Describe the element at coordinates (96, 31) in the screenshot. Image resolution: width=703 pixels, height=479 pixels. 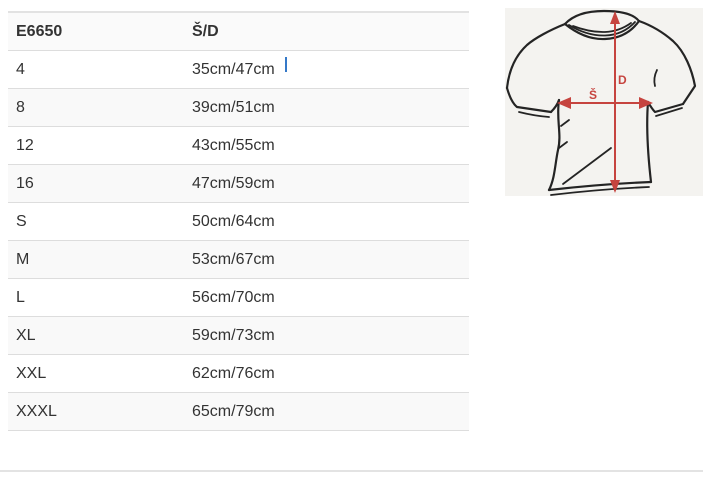
I see `header-product-code: E6650` at that location.